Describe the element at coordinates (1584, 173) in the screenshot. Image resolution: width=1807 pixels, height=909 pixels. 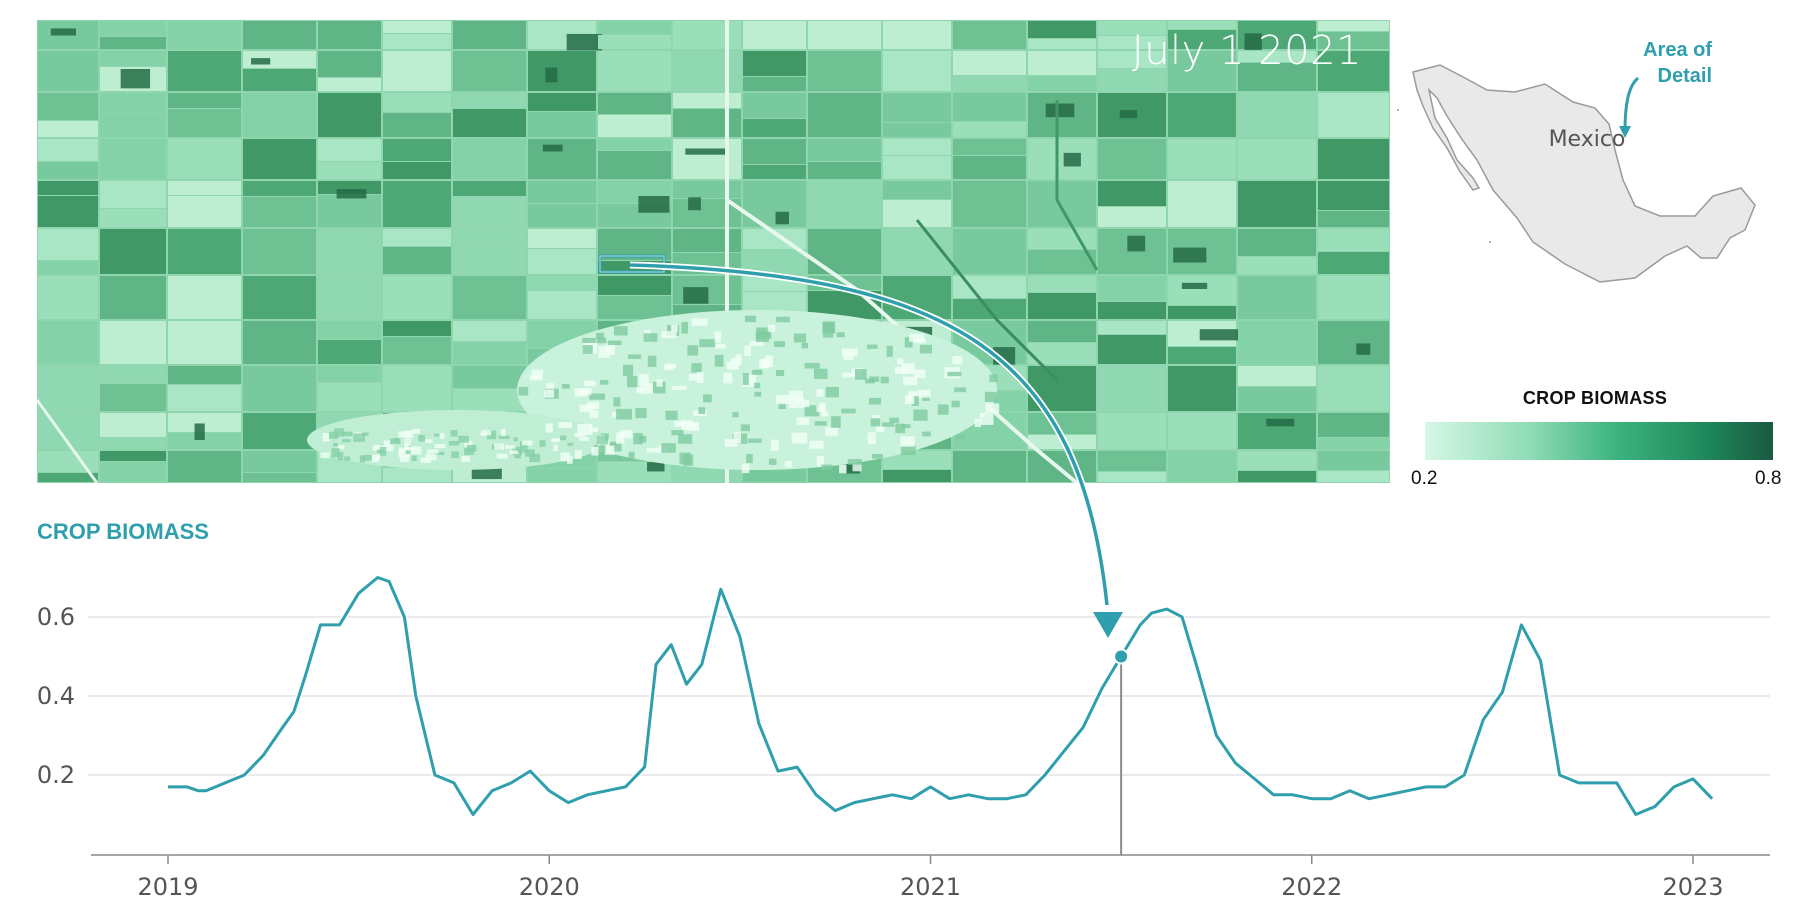
I see `mexico-shape` at that location.